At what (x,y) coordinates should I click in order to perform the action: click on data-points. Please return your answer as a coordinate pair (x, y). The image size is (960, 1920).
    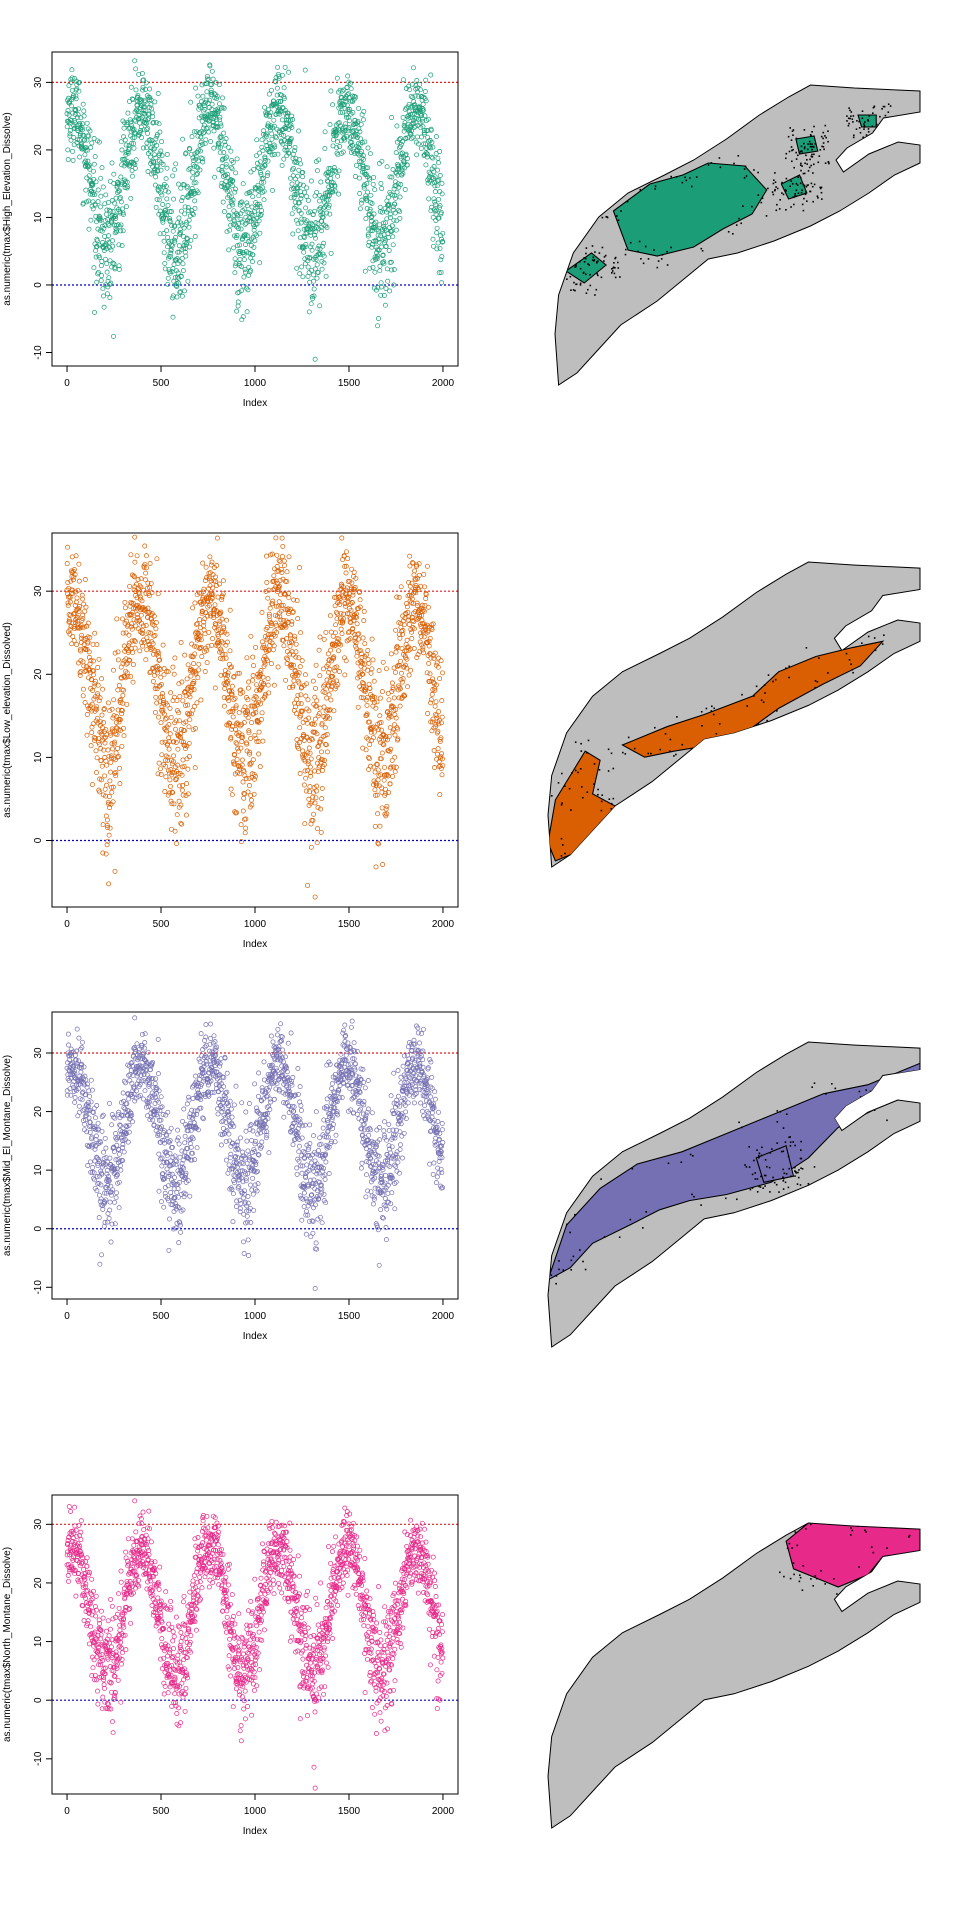
    Looking at the image, I should click on (255, 1153).